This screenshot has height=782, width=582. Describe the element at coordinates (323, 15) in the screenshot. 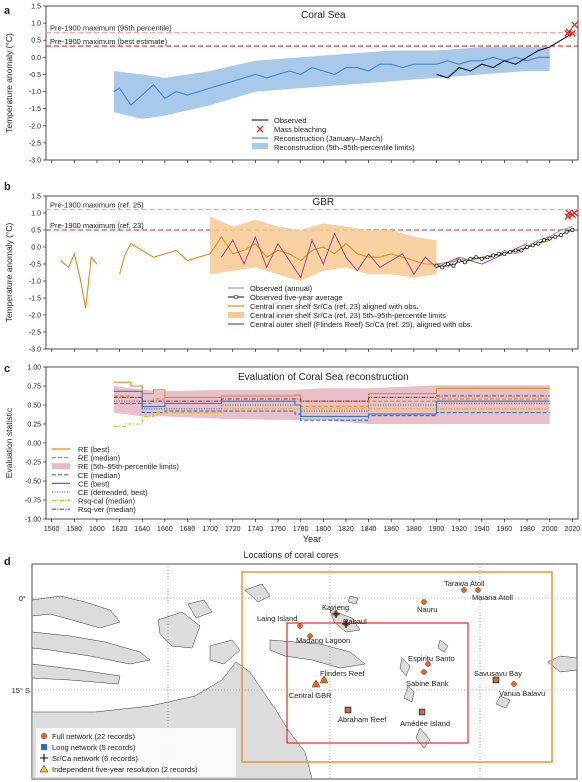

I see `panel-title: Coral Sea` at that location.